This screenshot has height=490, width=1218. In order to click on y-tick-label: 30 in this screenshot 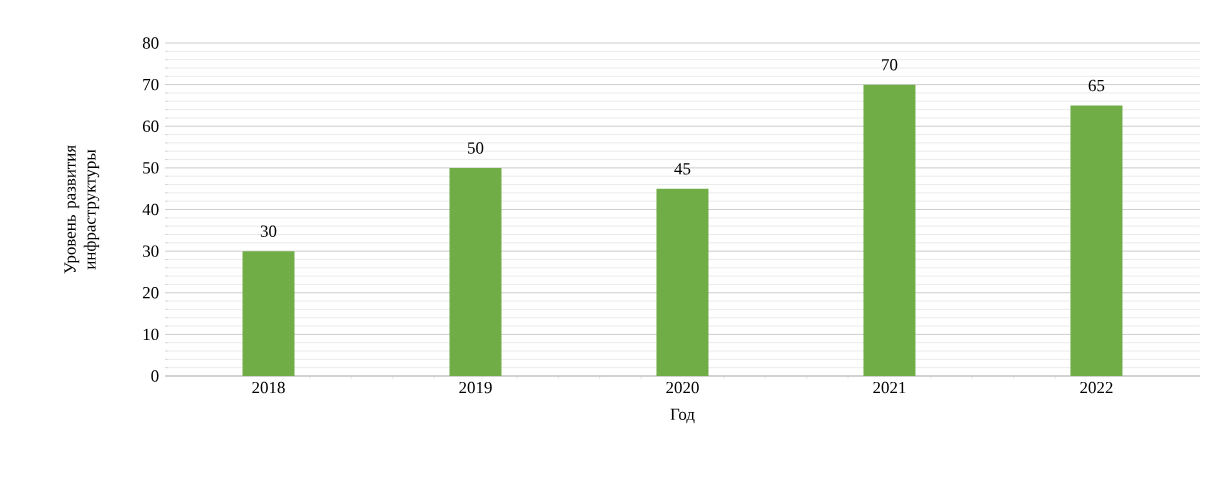, I will do `click(151, 251)`.